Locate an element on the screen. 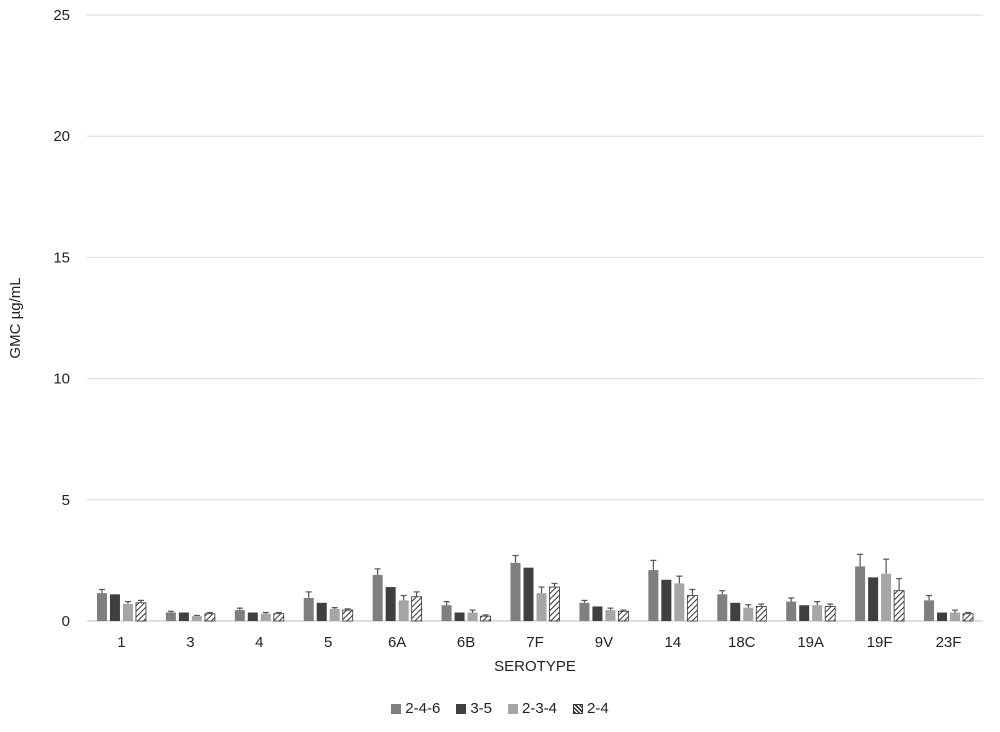 The height and width of the screenshot is (732, 1000). y-tick-label: 5 is located at coordinates (66, 500).